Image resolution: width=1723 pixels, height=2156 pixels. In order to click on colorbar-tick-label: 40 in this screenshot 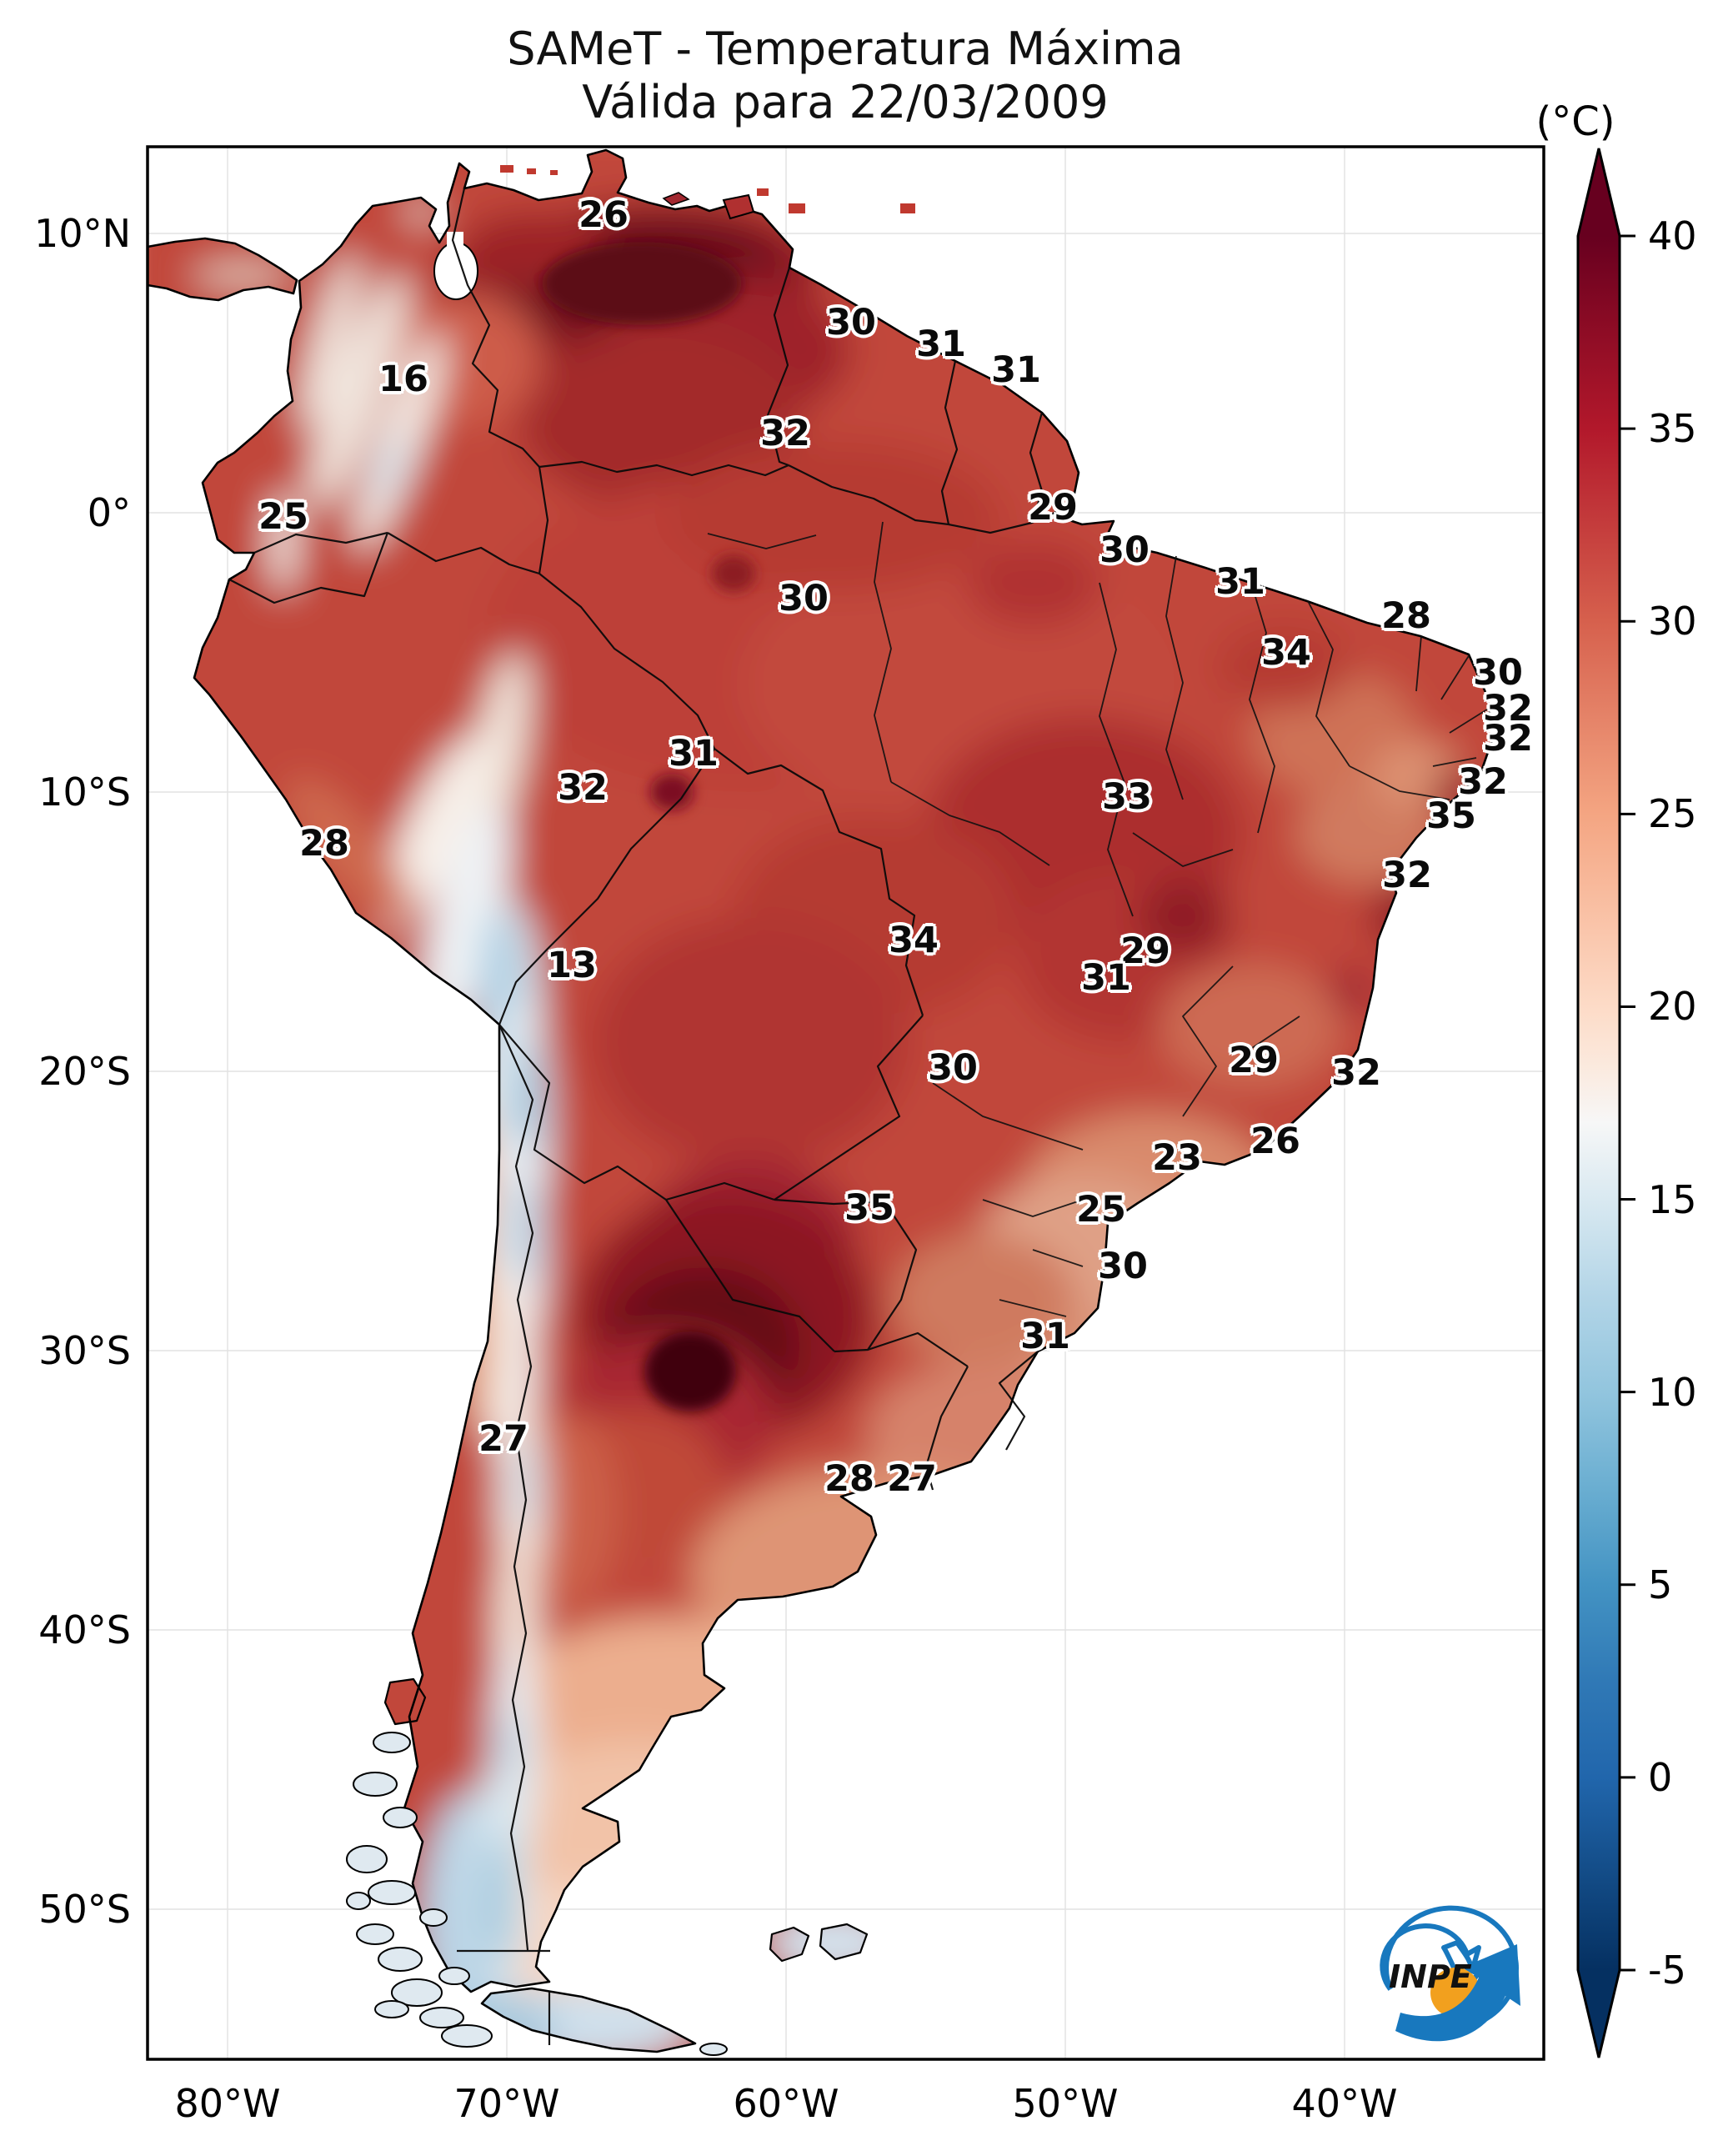, I will do `click(1672, 236)`.